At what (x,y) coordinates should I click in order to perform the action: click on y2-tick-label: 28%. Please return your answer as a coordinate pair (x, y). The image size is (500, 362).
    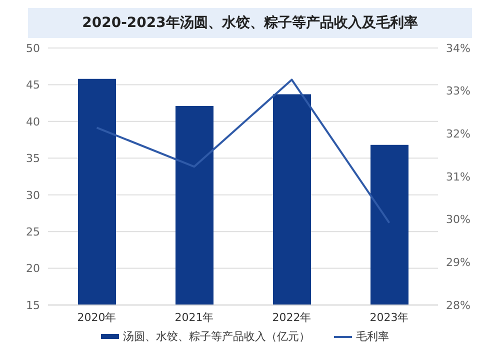
    Looking at the image, I should click on (458, 305).